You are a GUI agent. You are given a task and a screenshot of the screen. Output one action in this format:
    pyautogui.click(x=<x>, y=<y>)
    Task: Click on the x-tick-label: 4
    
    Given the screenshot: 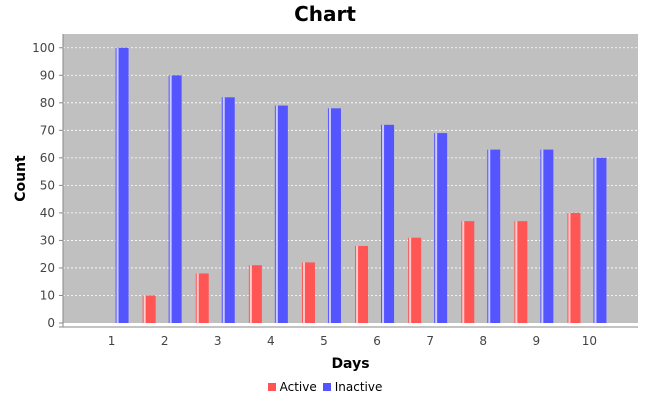 What is the action you would take?
    pyautogui.click(x=271, y=341)
    